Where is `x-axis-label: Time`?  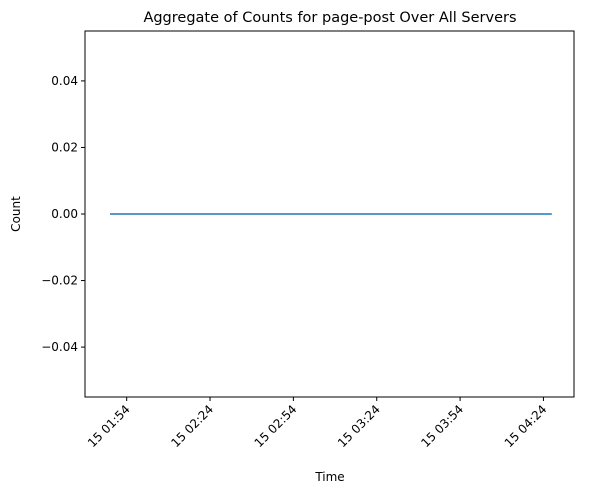
x-axis-label: Time is located at coordinates (329, 477).